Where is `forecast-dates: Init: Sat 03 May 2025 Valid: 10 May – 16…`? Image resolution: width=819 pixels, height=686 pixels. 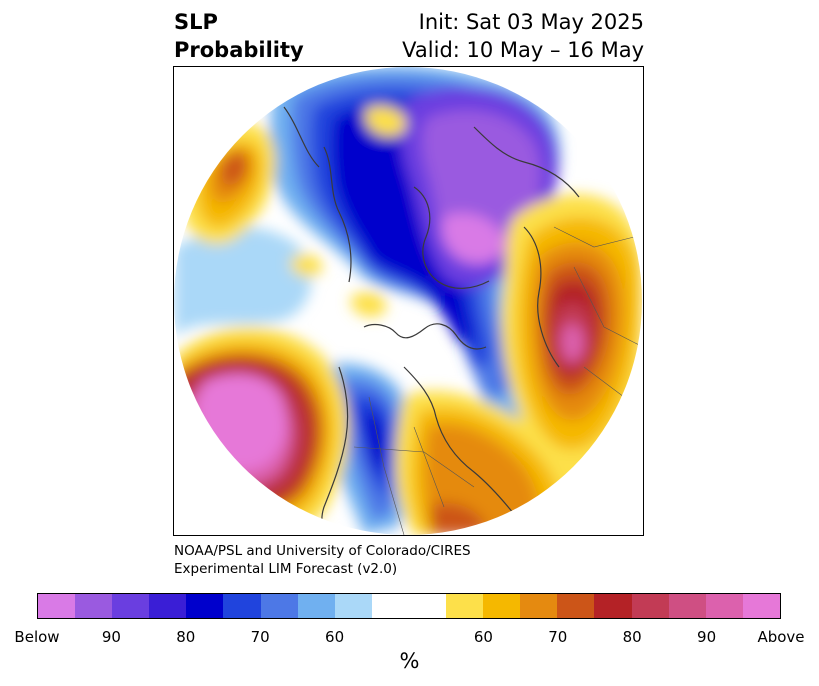 forecast-dates: Init: Sat 03 May 2025 Valid: 10 May – 16… is located at coordinates (523, 36).